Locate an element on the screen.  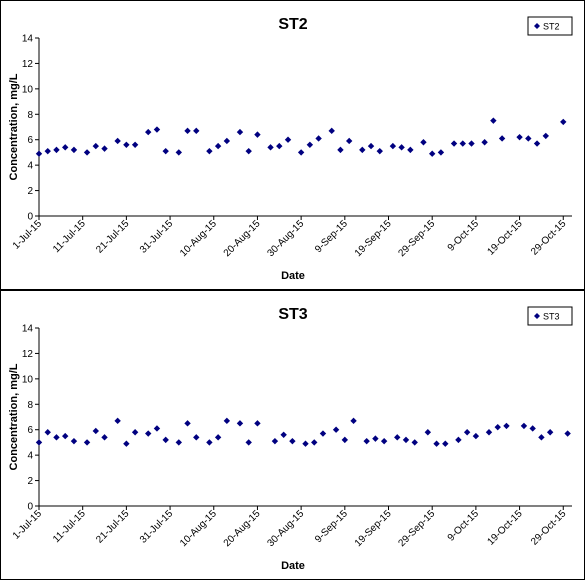
y-axis-label: Concentration, mg/L is located at coordinates (14, 126).